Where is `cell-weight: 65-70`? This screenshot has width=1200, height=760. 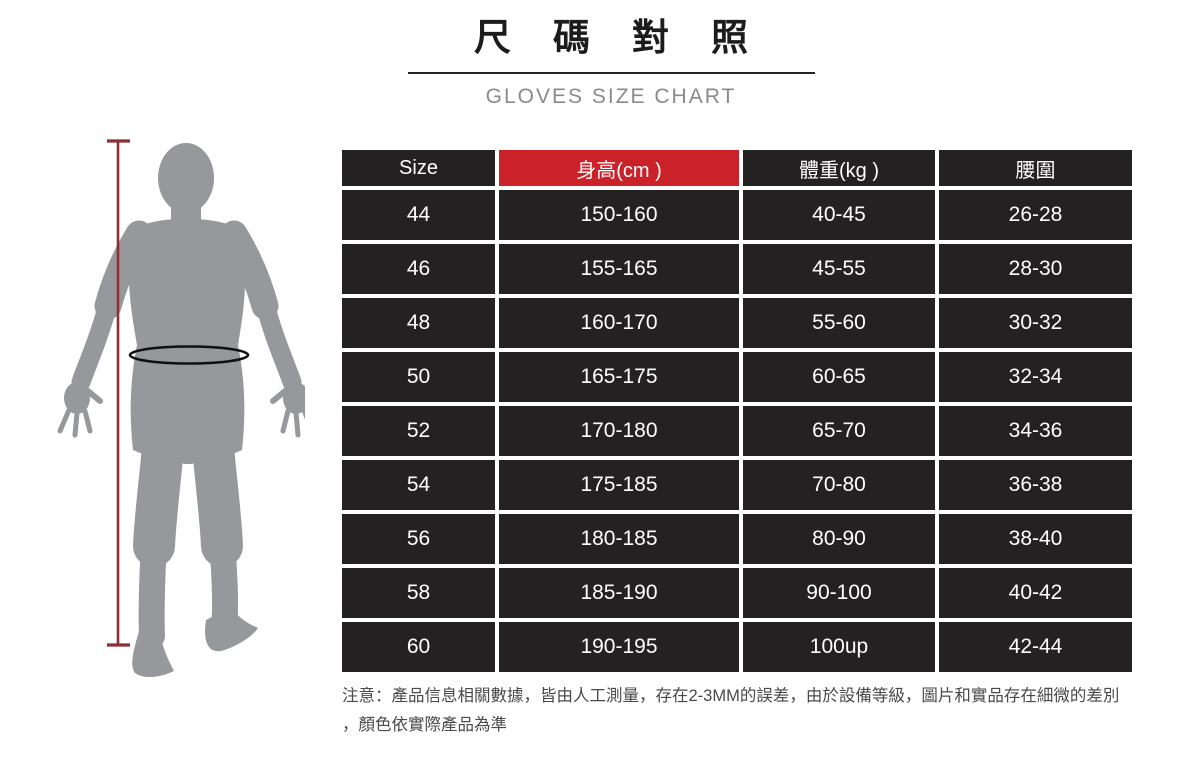 cell-weight: 65-70 is located at coordinates (839, 431).